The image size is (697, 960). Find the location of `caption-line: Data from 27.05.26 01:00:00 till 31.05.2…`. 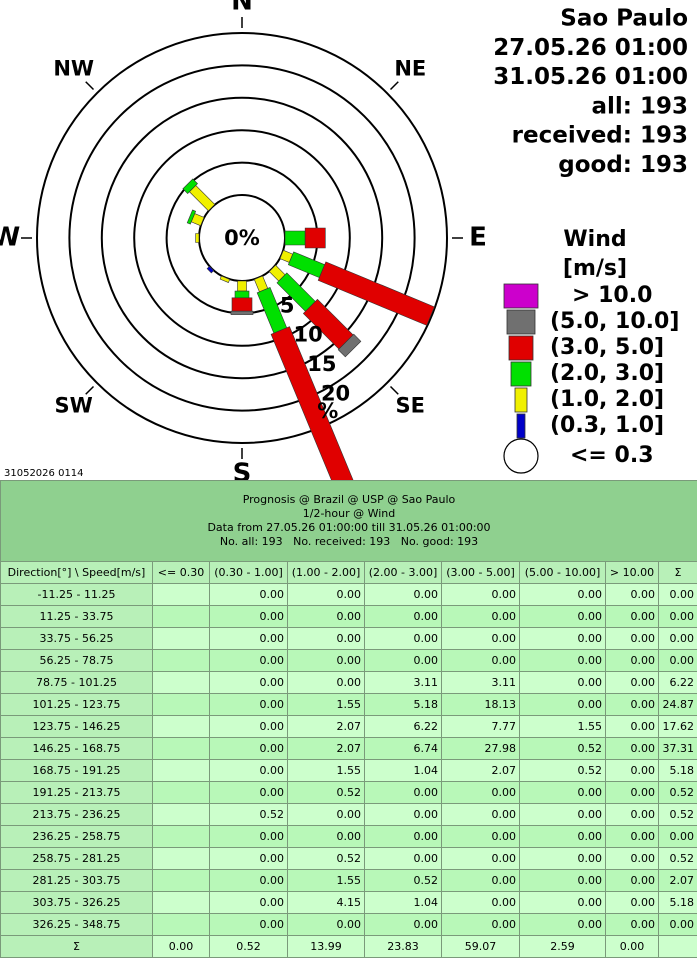

caption-line: Data from 27.05.26 01:00:00 till 31.05.2… is located at coordinates (349, 527).